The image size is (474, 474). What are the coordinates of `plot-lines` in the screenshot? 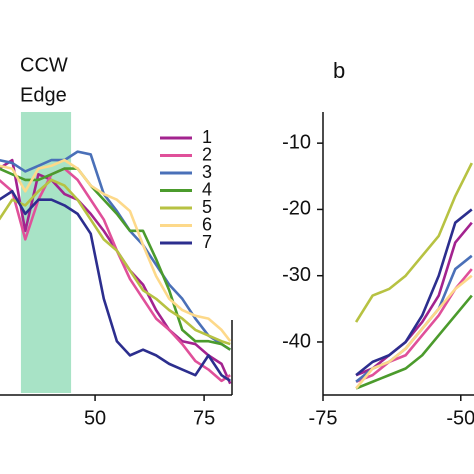 It's located at (413, 276).